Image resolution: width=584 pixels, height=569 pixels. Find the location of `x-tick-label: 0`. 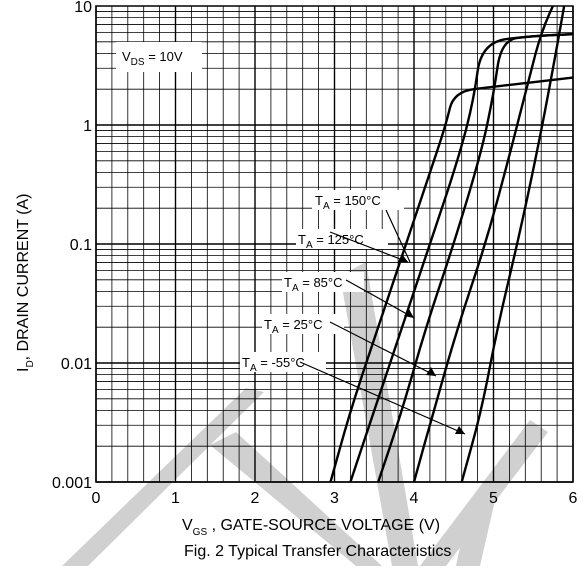

x-tick-label: 0 is located at coordinates (96, 498).